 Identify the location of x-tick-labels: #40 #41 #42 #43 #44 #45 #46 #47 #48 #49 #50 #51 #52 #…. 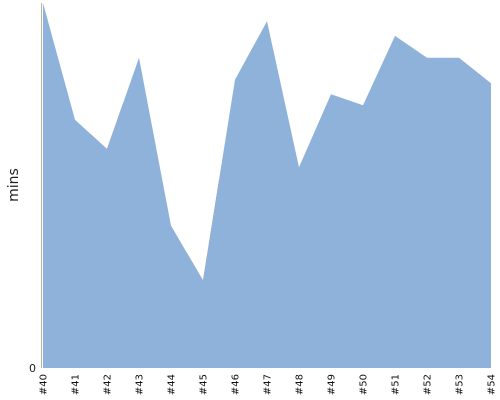
(268, 384).